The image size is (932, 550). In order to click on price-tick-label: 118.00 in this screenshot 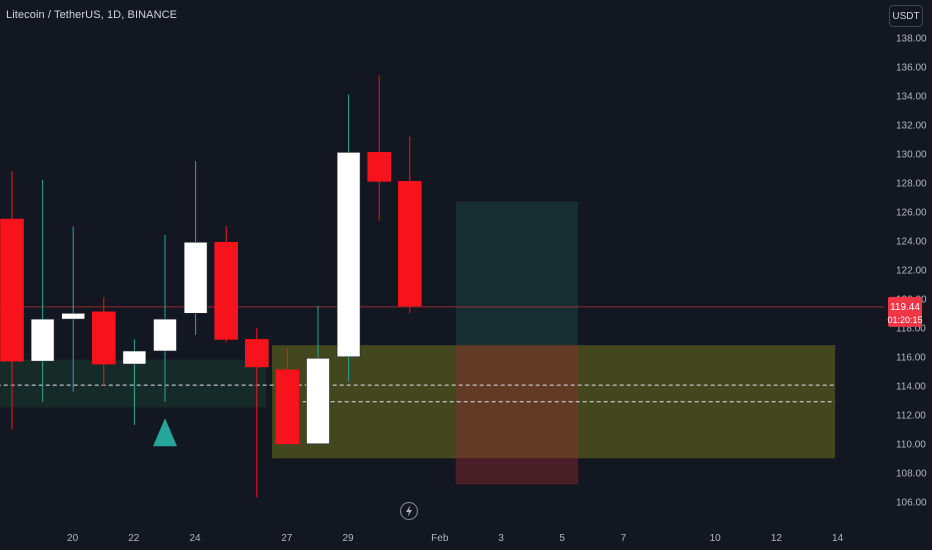, I will do `click(911, 328)`.